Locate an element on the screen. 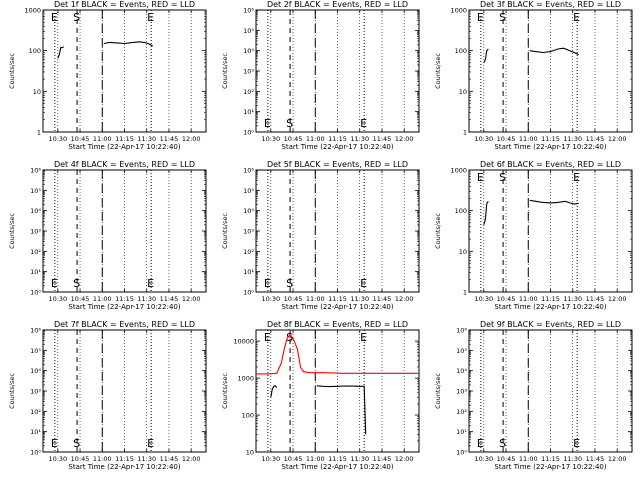 This screenshot has width=640, height=480. panel-title: Det 2f BLACK = Events, RED = LLD is located at coordinates (337, 4).